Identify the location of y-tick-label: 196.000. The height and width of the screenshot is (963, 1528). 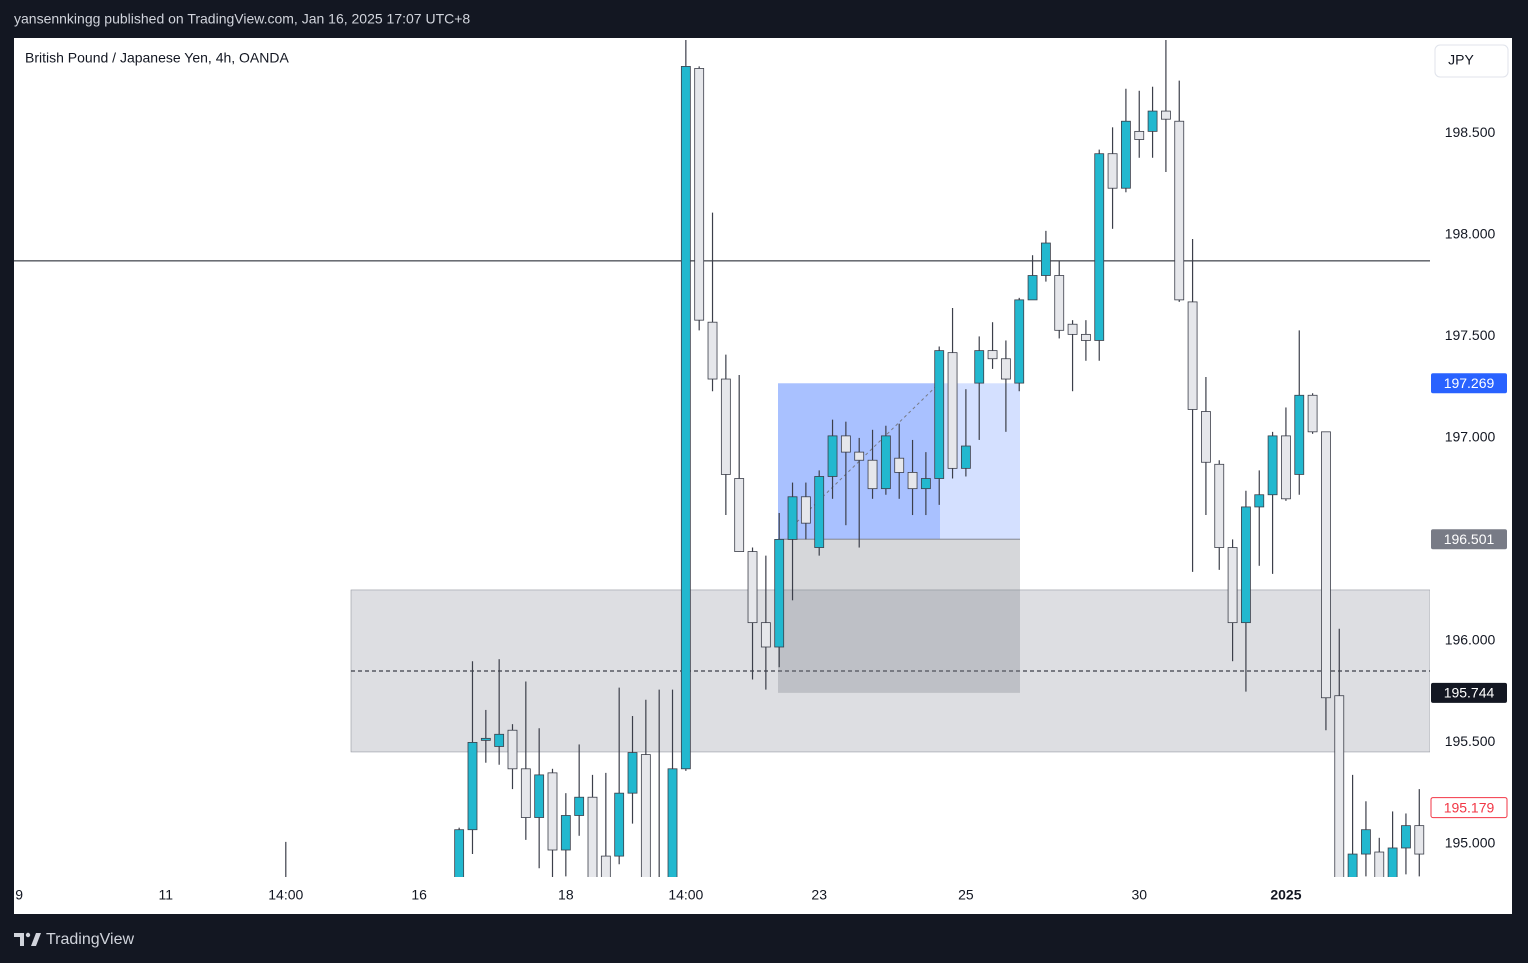
(1470, 640).